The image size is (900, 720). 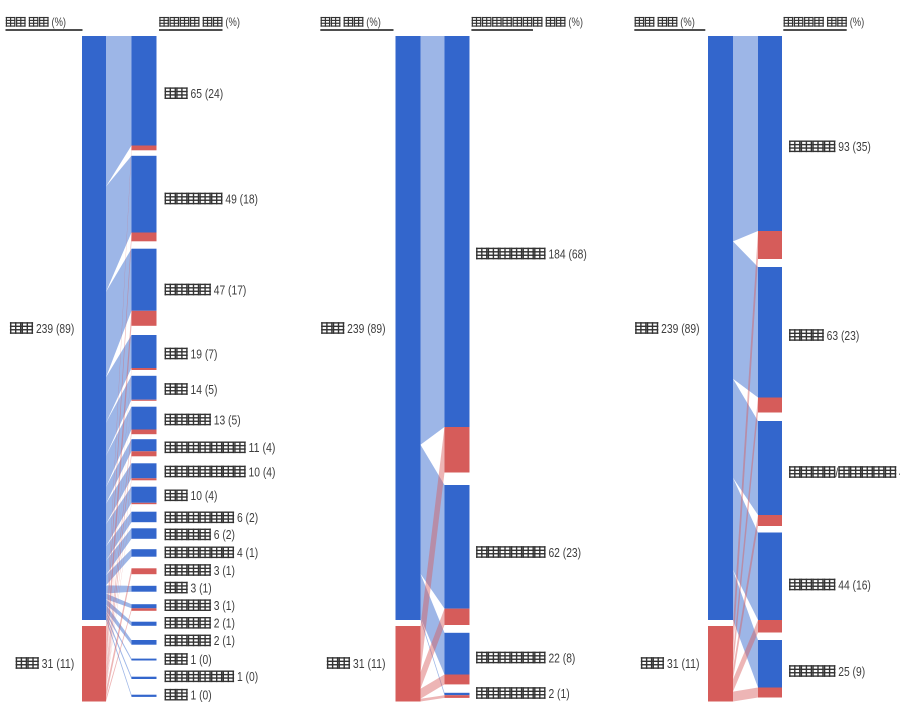 What do you see at coordinates (567, 253) in the screenshot?
I see `svg-text: 184 (68)` at bounding box center [567, 253].